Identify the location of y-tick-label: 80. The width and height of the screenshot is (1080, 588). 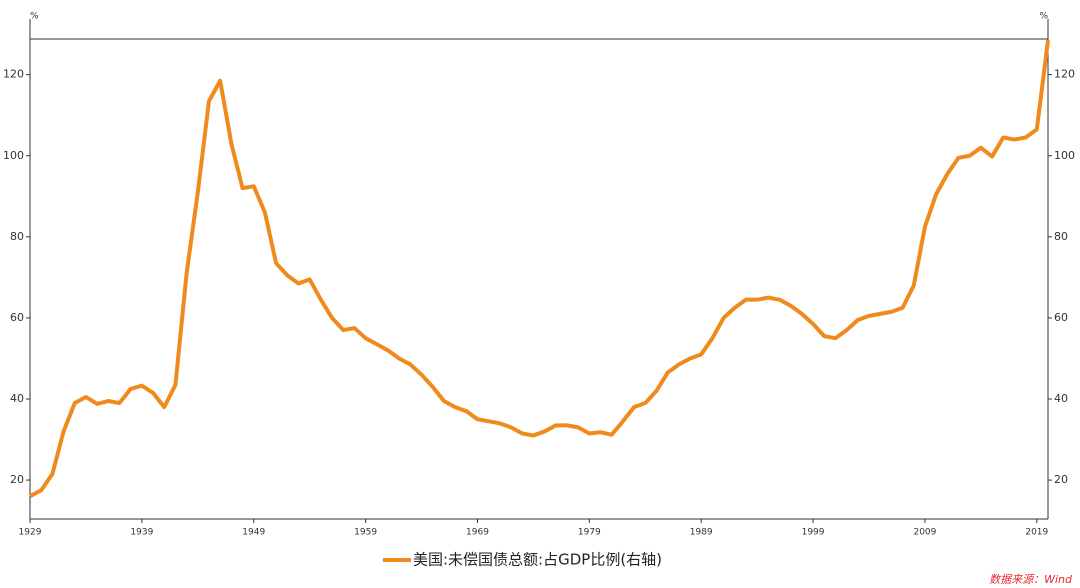
(17, 236).